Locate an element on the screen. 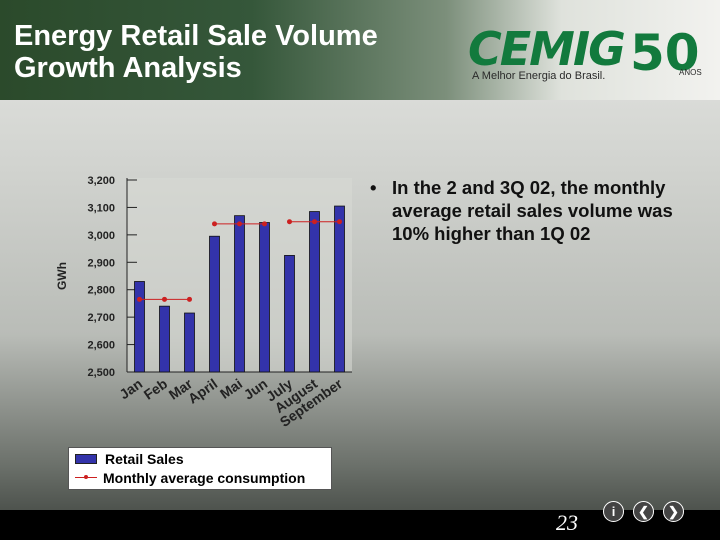 The height and width of the screenshot is (540, 720). info-icon: i is located at coordinates (613, 511).